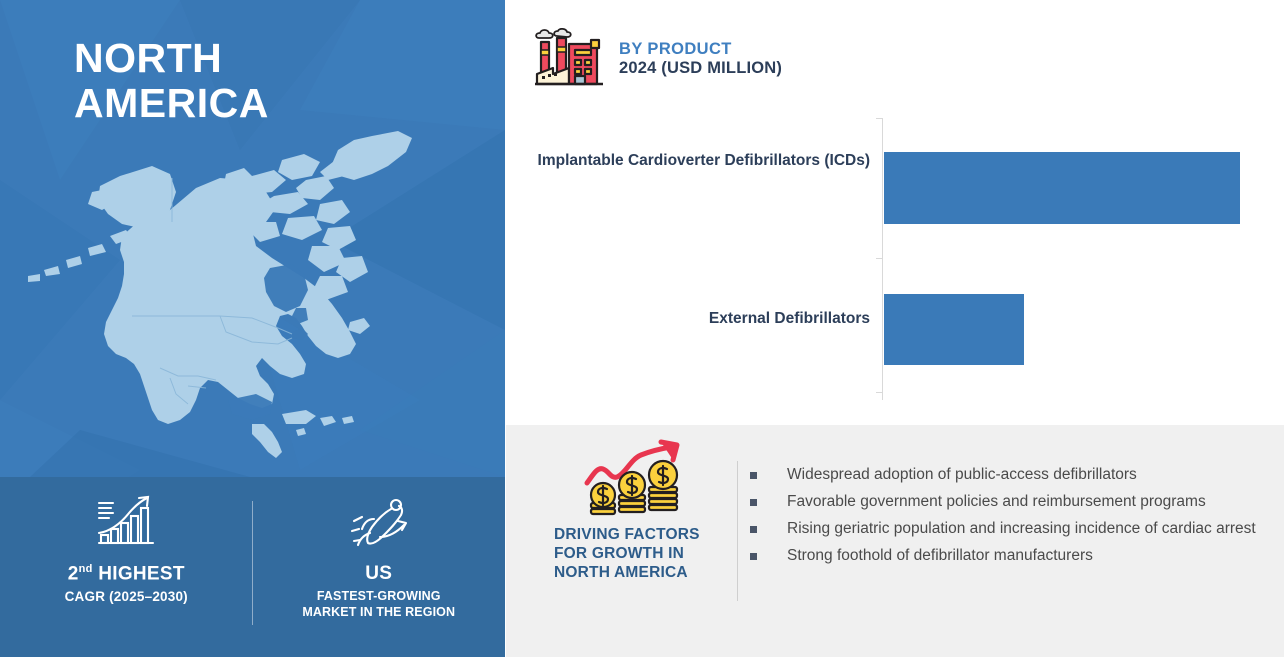 Image resolution: width=1284 pixels, height=657 pixels. What do you see at coordinates (73, 574) in the screenshot?
I see `stat-cagr-rank: 2` at bounding box center [73, 574].